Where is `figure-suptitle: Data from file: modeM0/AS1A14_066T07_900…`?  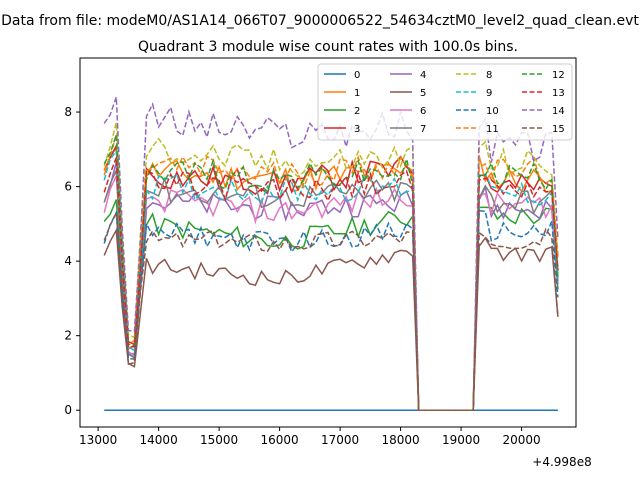
figure-suptitle: Data from file: modeM0/AS1A14_066T07_900… is located at coordinates (320, 21).